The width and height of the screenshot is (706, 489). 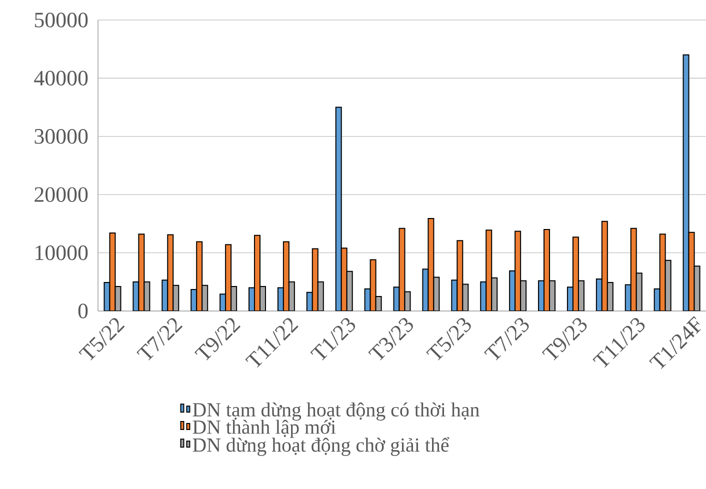 I want to click on legend-label: DN thành lập mới, so click(x=264, y=429).